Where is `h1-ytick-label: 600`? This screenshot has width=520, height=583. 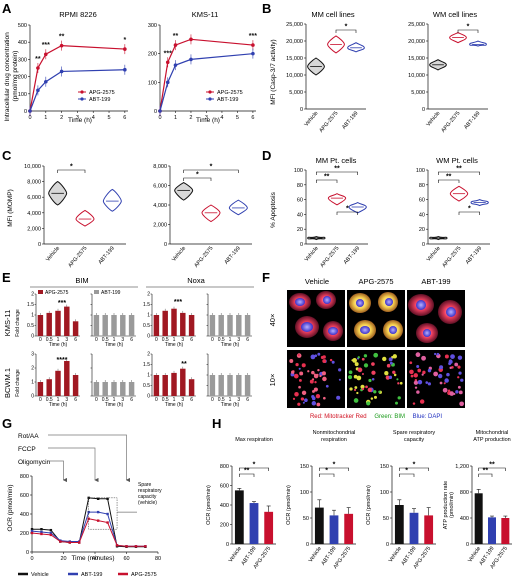
h1-ytick-label: 600 is located at coordinates (224, 487).